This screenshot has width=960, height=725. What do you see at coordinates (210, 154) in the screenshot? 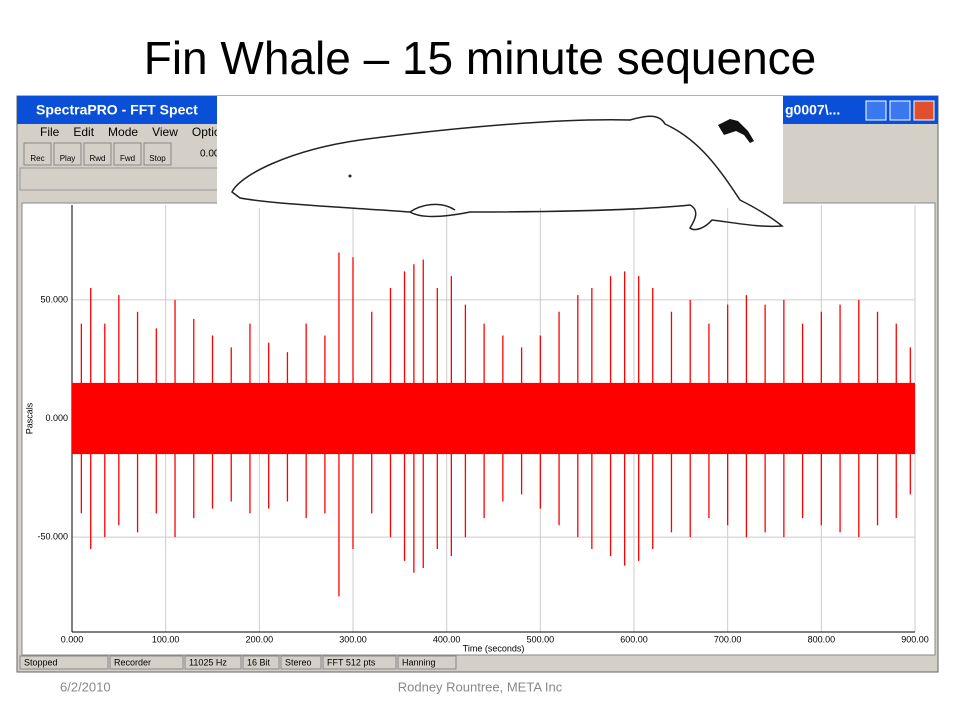
I see `position-readout: 0.00` at bounding box center [210, 154].